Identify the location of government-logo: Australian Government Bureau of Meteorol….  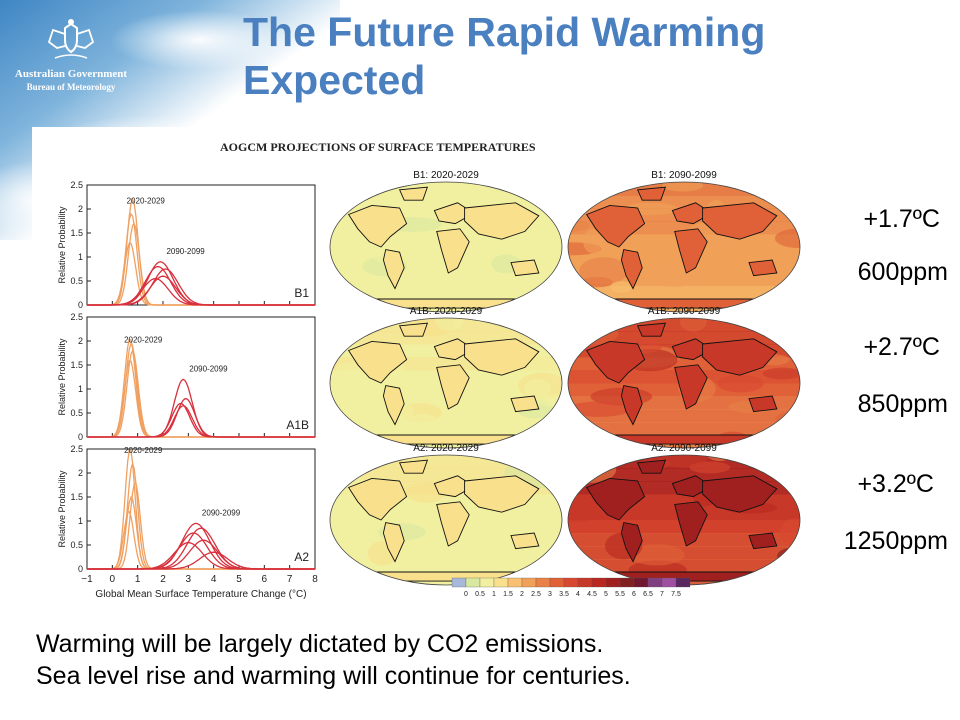
(71, 63).